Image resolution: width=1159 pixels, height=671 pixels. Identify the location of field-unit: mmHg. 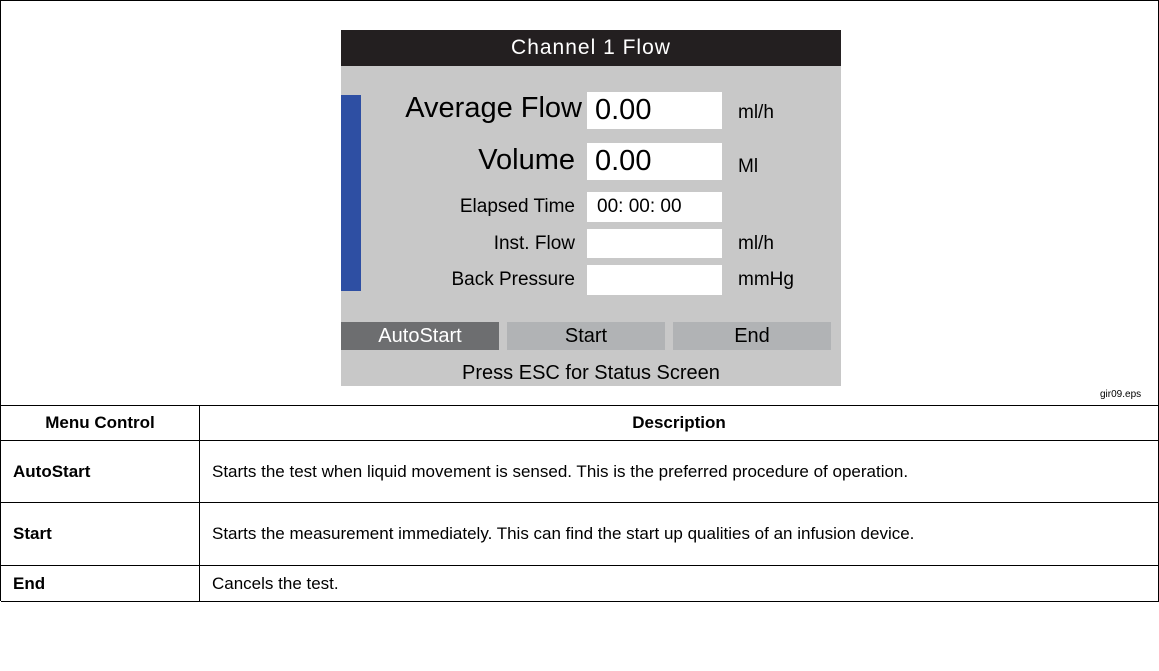
(766, 279).